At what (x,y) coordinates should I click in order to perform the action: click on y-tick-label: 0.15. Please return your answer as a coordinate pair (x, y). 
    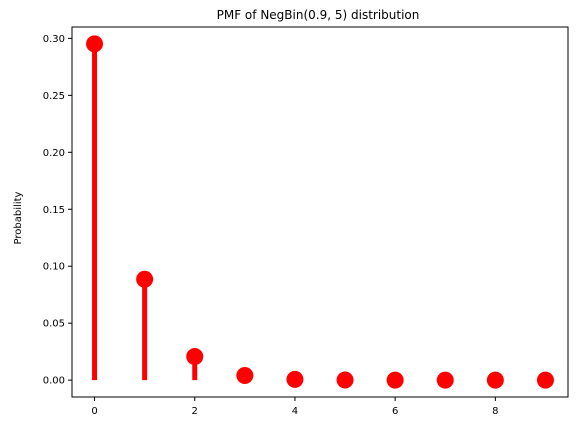
    Looking at the image, I should click on (54, 210).